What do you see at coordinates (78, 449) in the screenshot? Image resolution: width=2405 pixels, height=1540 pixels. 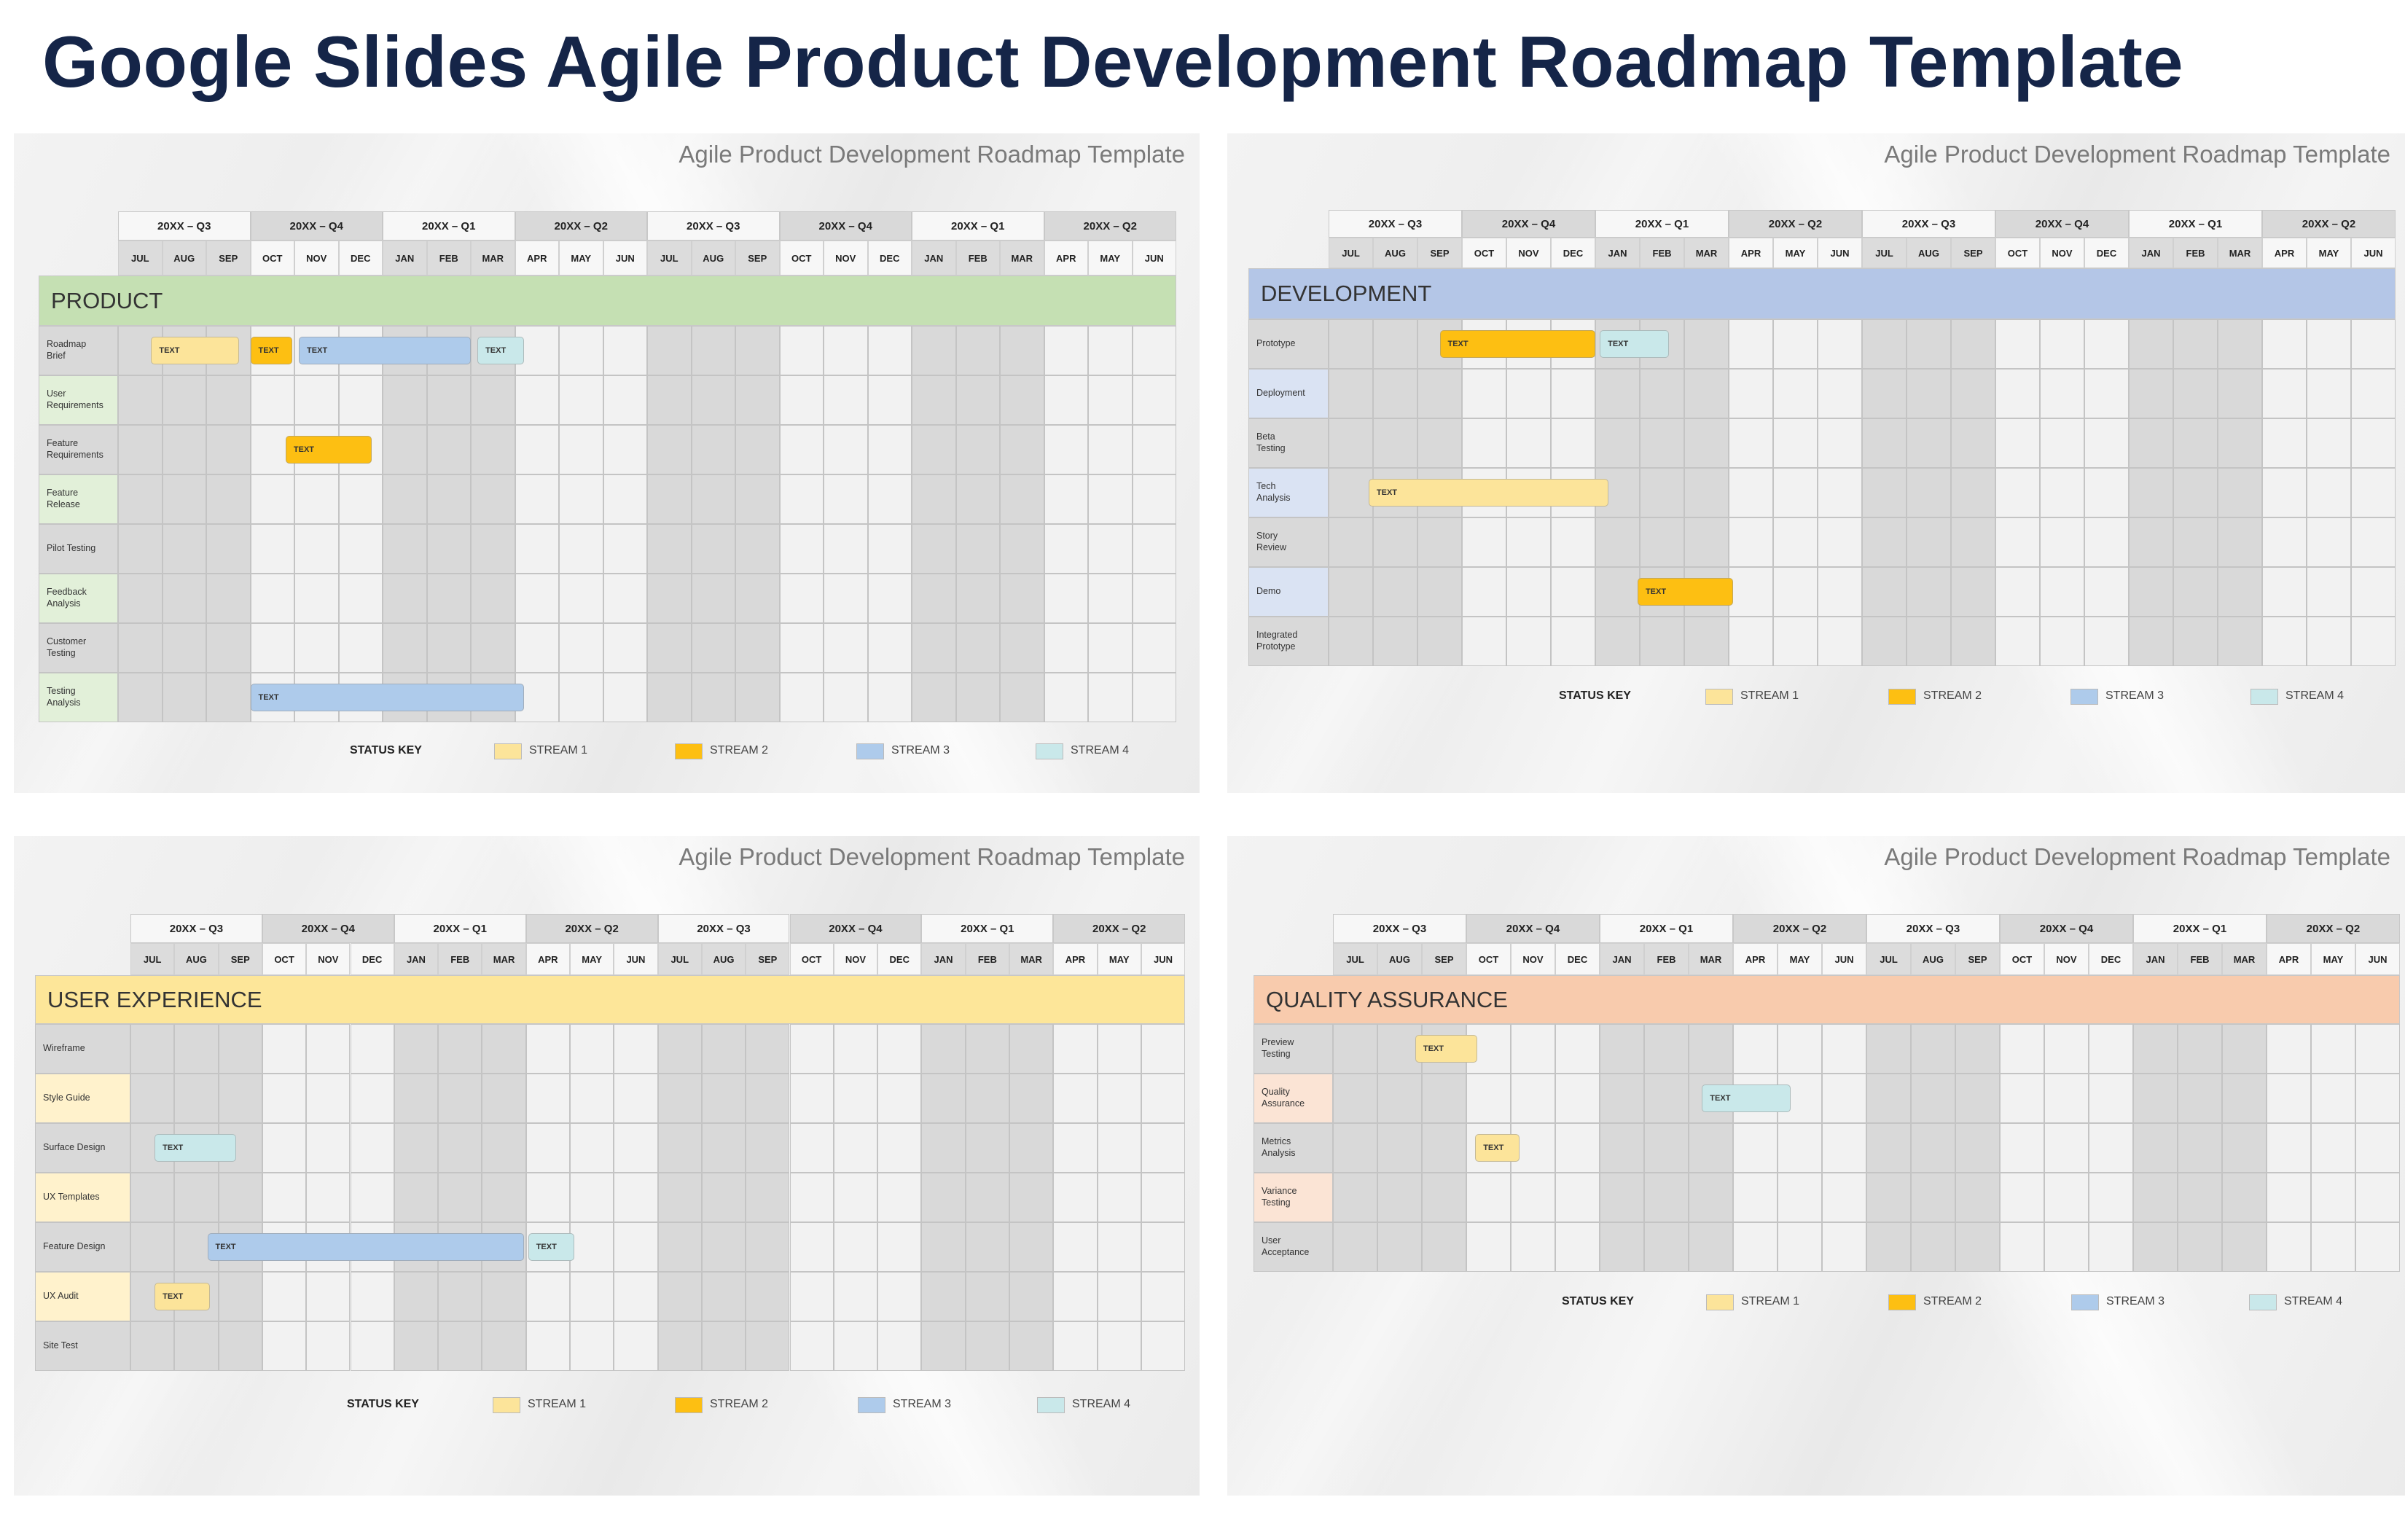 I see `row-label: Feature Requirements` at bounding box center [78, 449].